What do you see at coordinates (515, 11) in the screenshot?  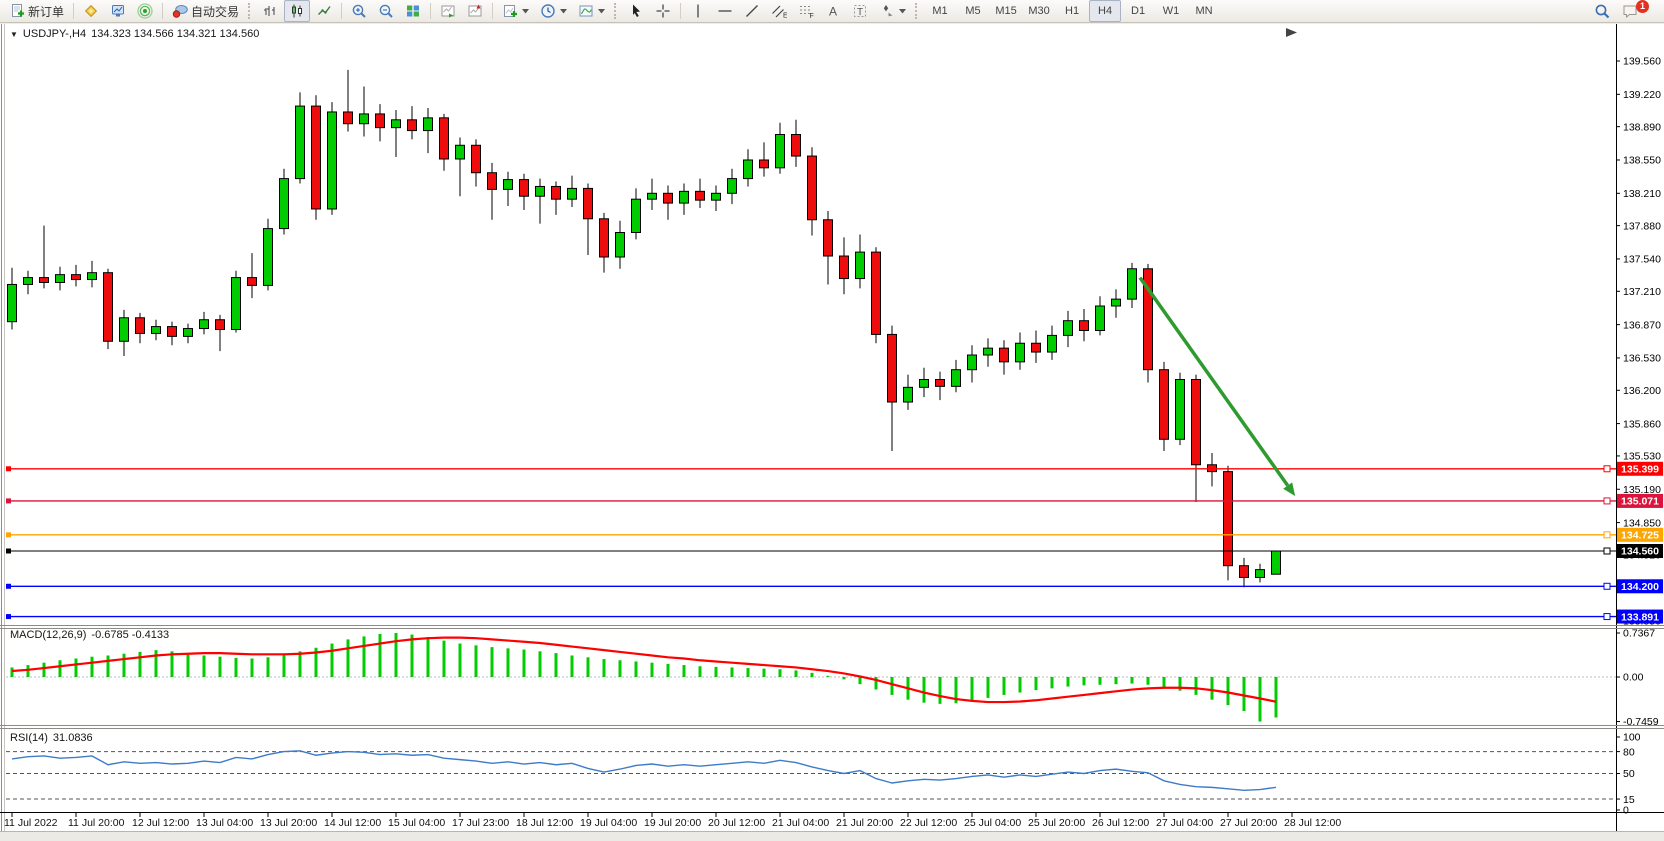 I see `new-chart-dropdown` at bounding box center [515, 11].